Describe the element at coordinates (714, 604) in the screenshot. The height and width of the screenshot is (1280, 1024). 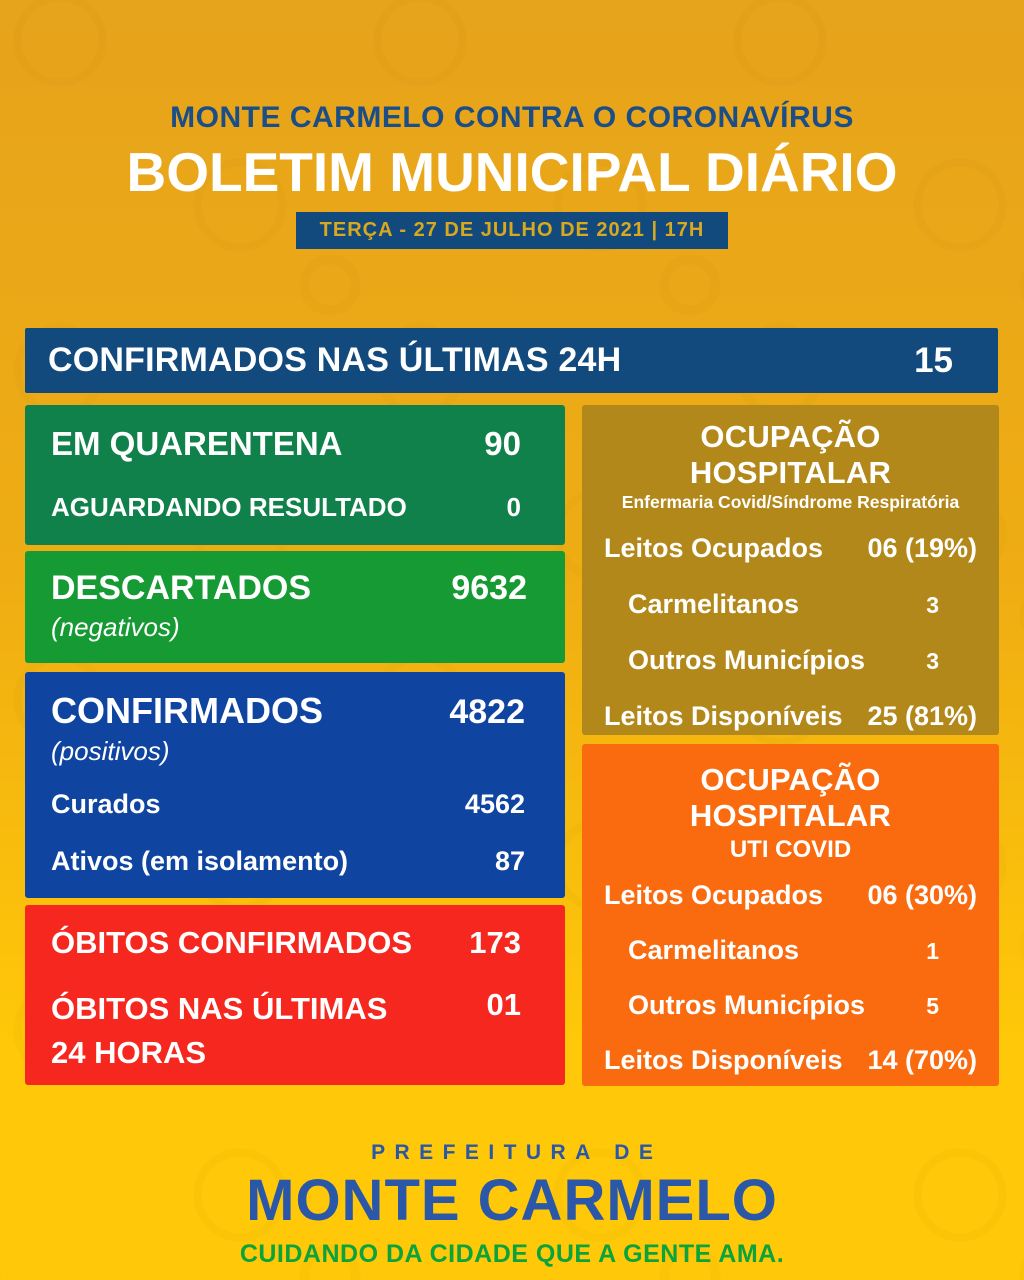
I see `ward-local-label: Carmelitanos` at that location.